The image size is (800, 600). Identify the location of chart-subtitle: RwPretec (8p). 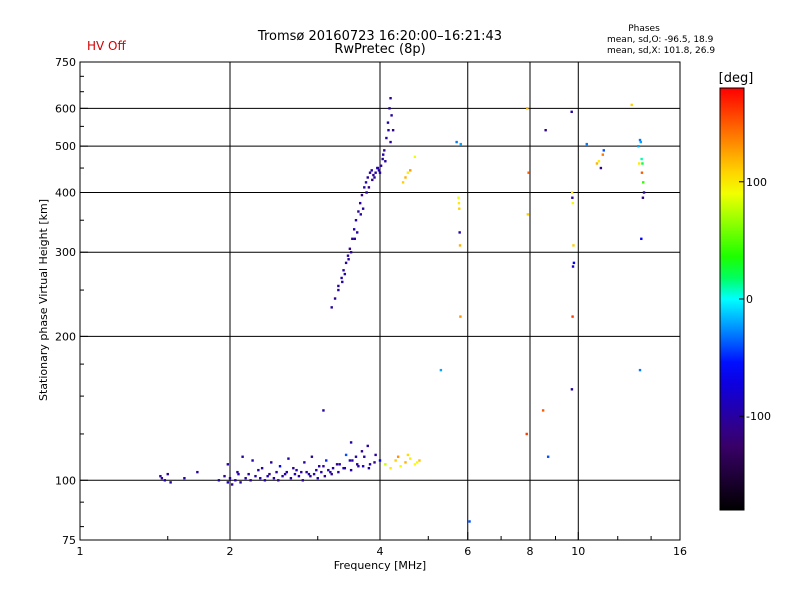
(379, 49).